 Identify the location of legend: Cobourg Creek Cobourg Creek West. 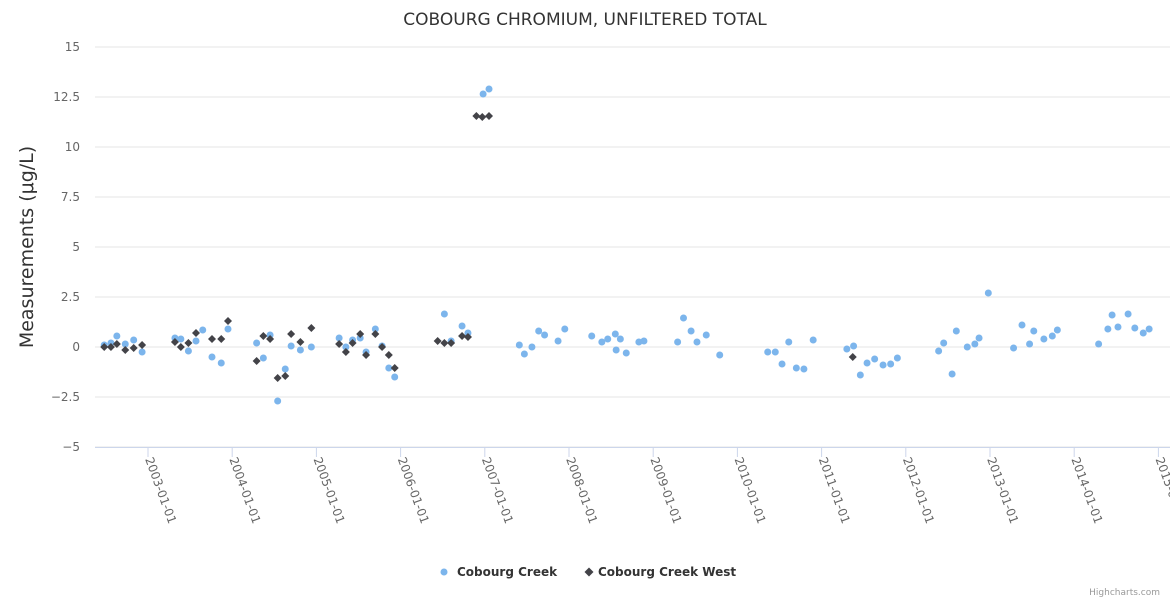
(588, 572).